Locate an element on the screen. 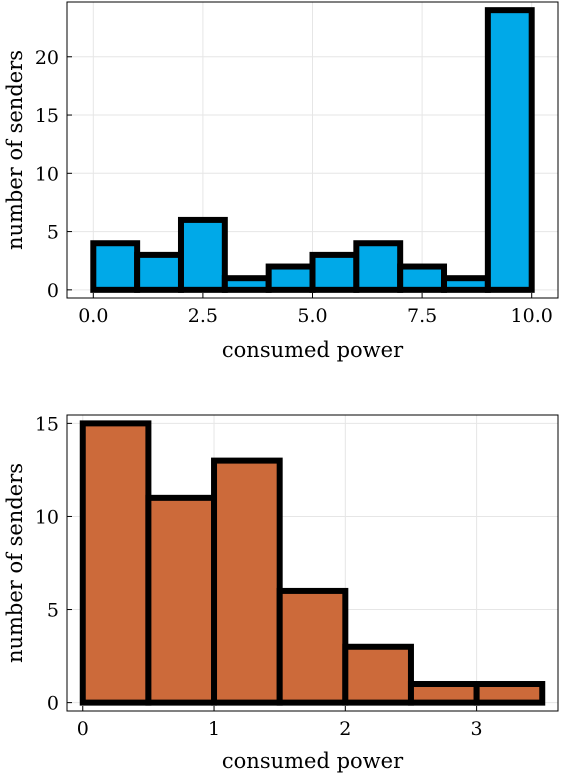  x-tick-label: 5.0 is located at coordinates (312, 316).